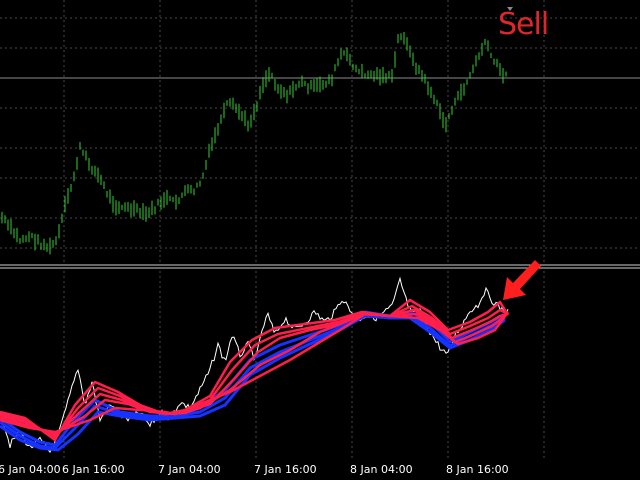  Describe the element at coordinates (523, 24) in the screenshot. I see `sell-signal-label: Sell` at that location.